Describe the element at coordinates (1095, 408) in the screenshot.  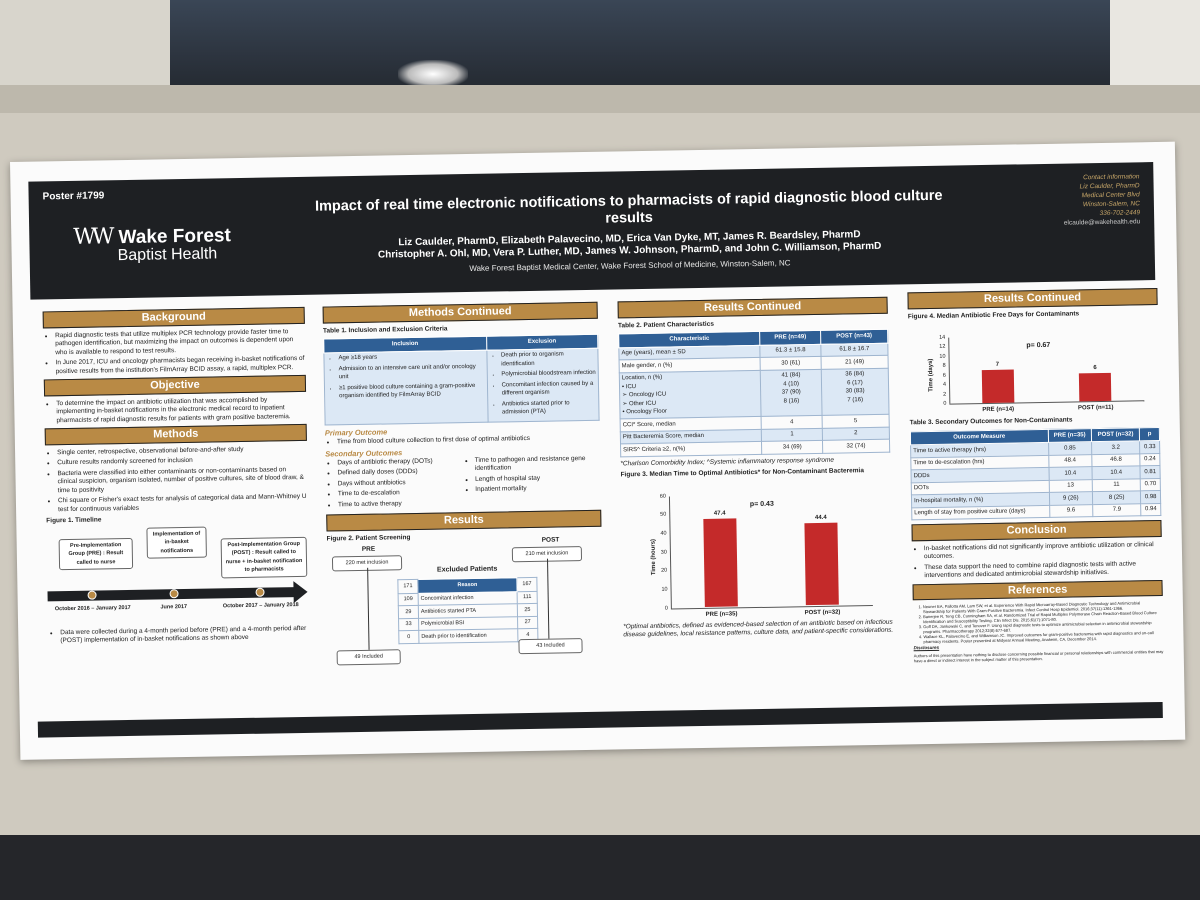
I see `x-category-label: POST (n=11)` at that location.